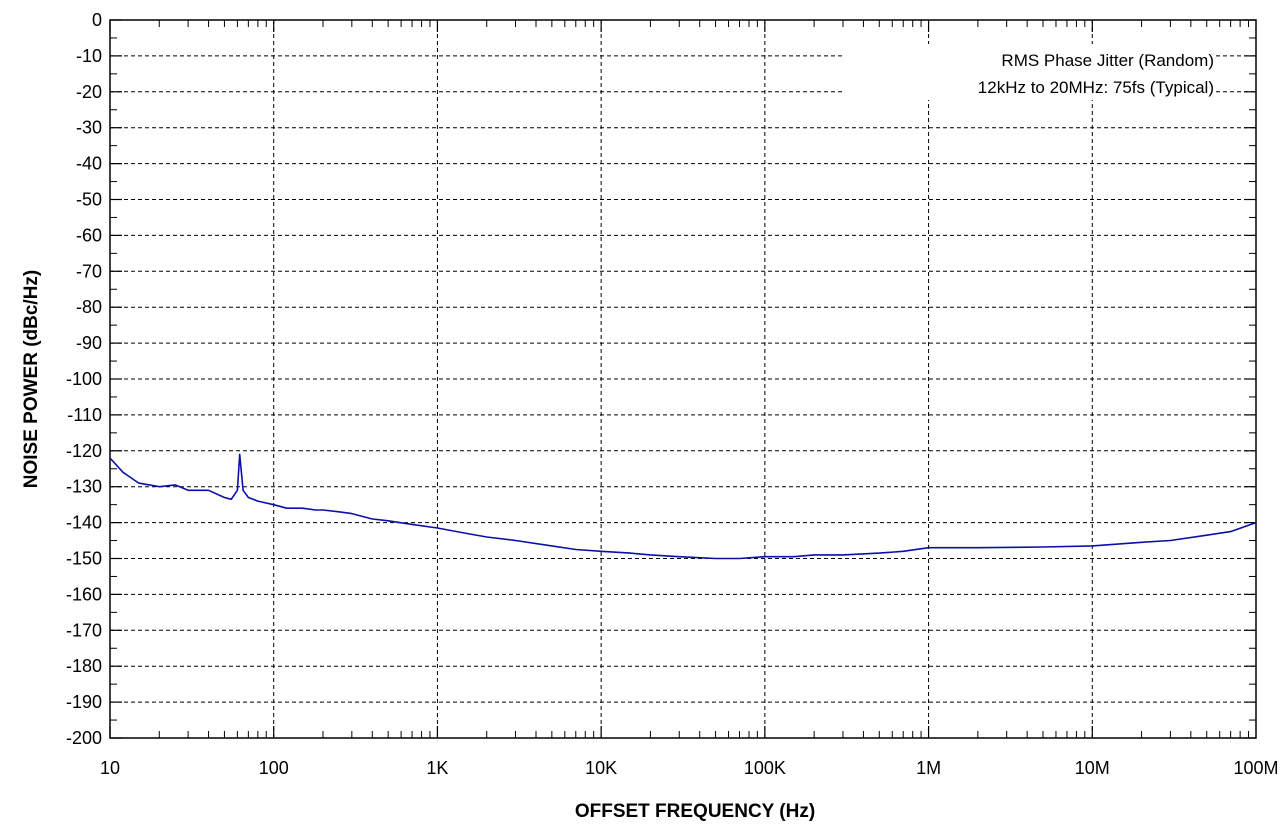 This screenshot has width=1286, height=828. I want to click on y-tick-label: 0, so click(97, 20).